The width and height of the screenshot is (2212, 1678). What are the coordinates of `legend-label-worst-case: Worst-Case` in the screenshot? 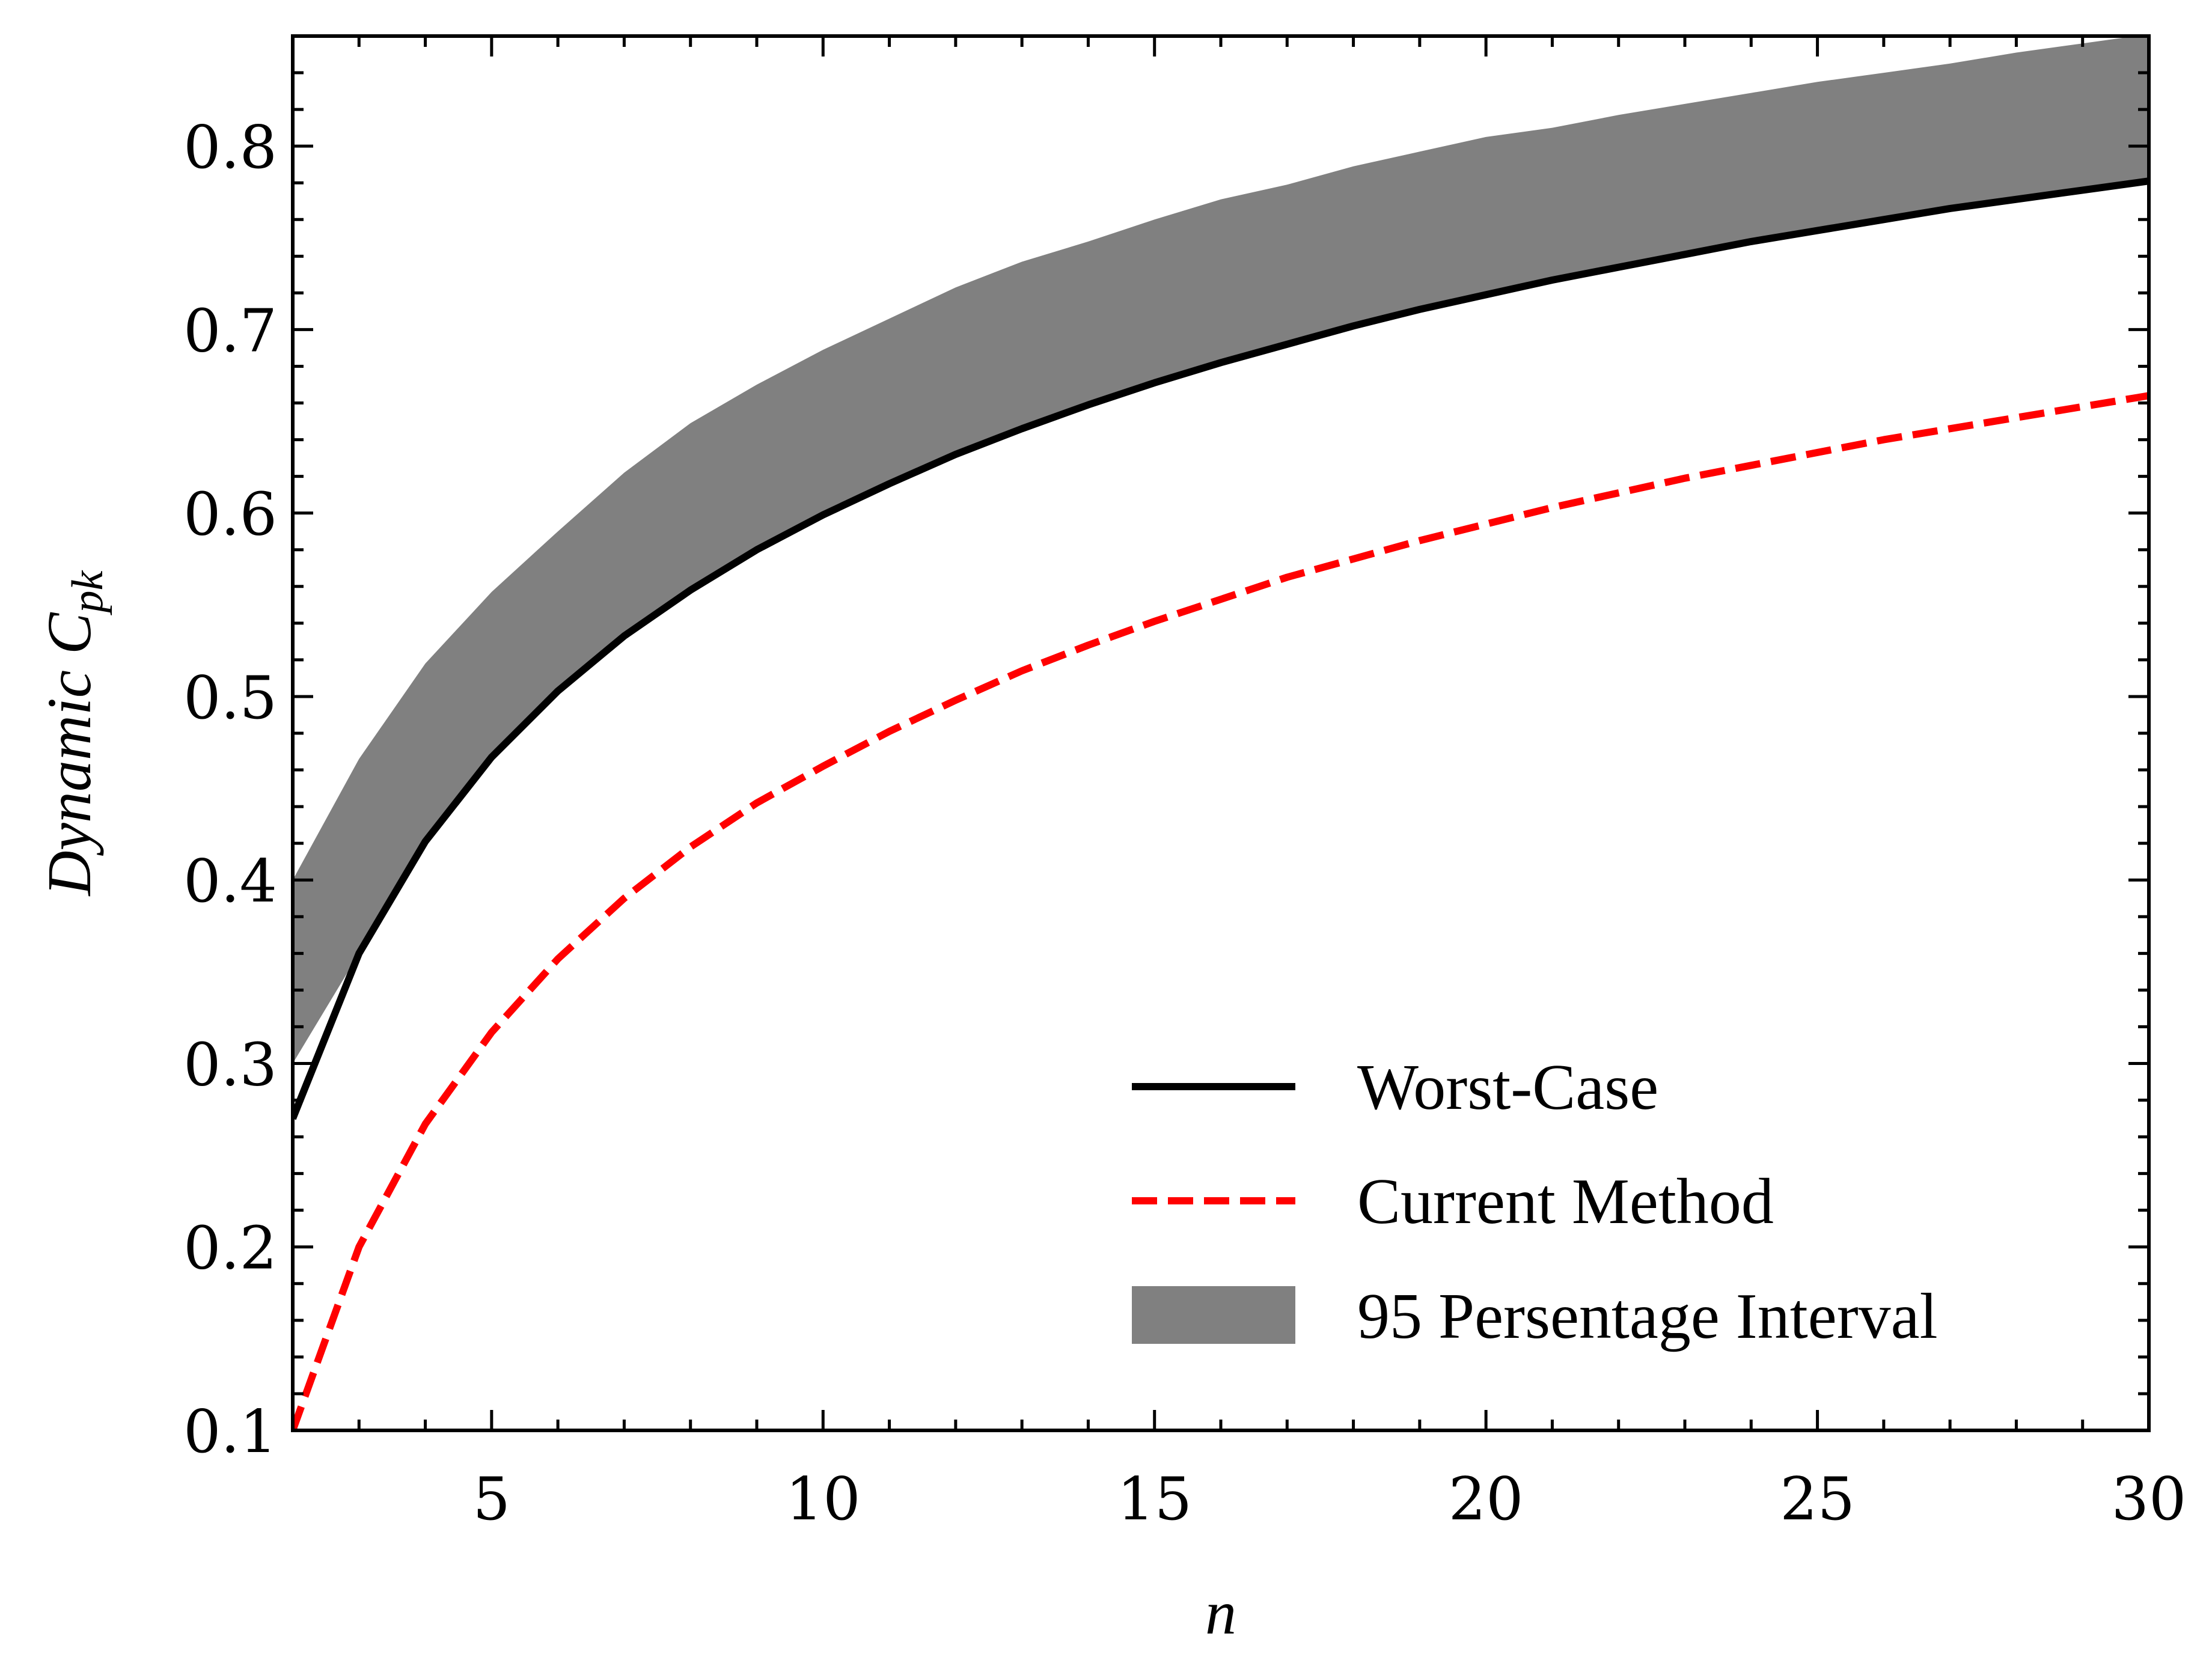 It's located at (1508, 1087).